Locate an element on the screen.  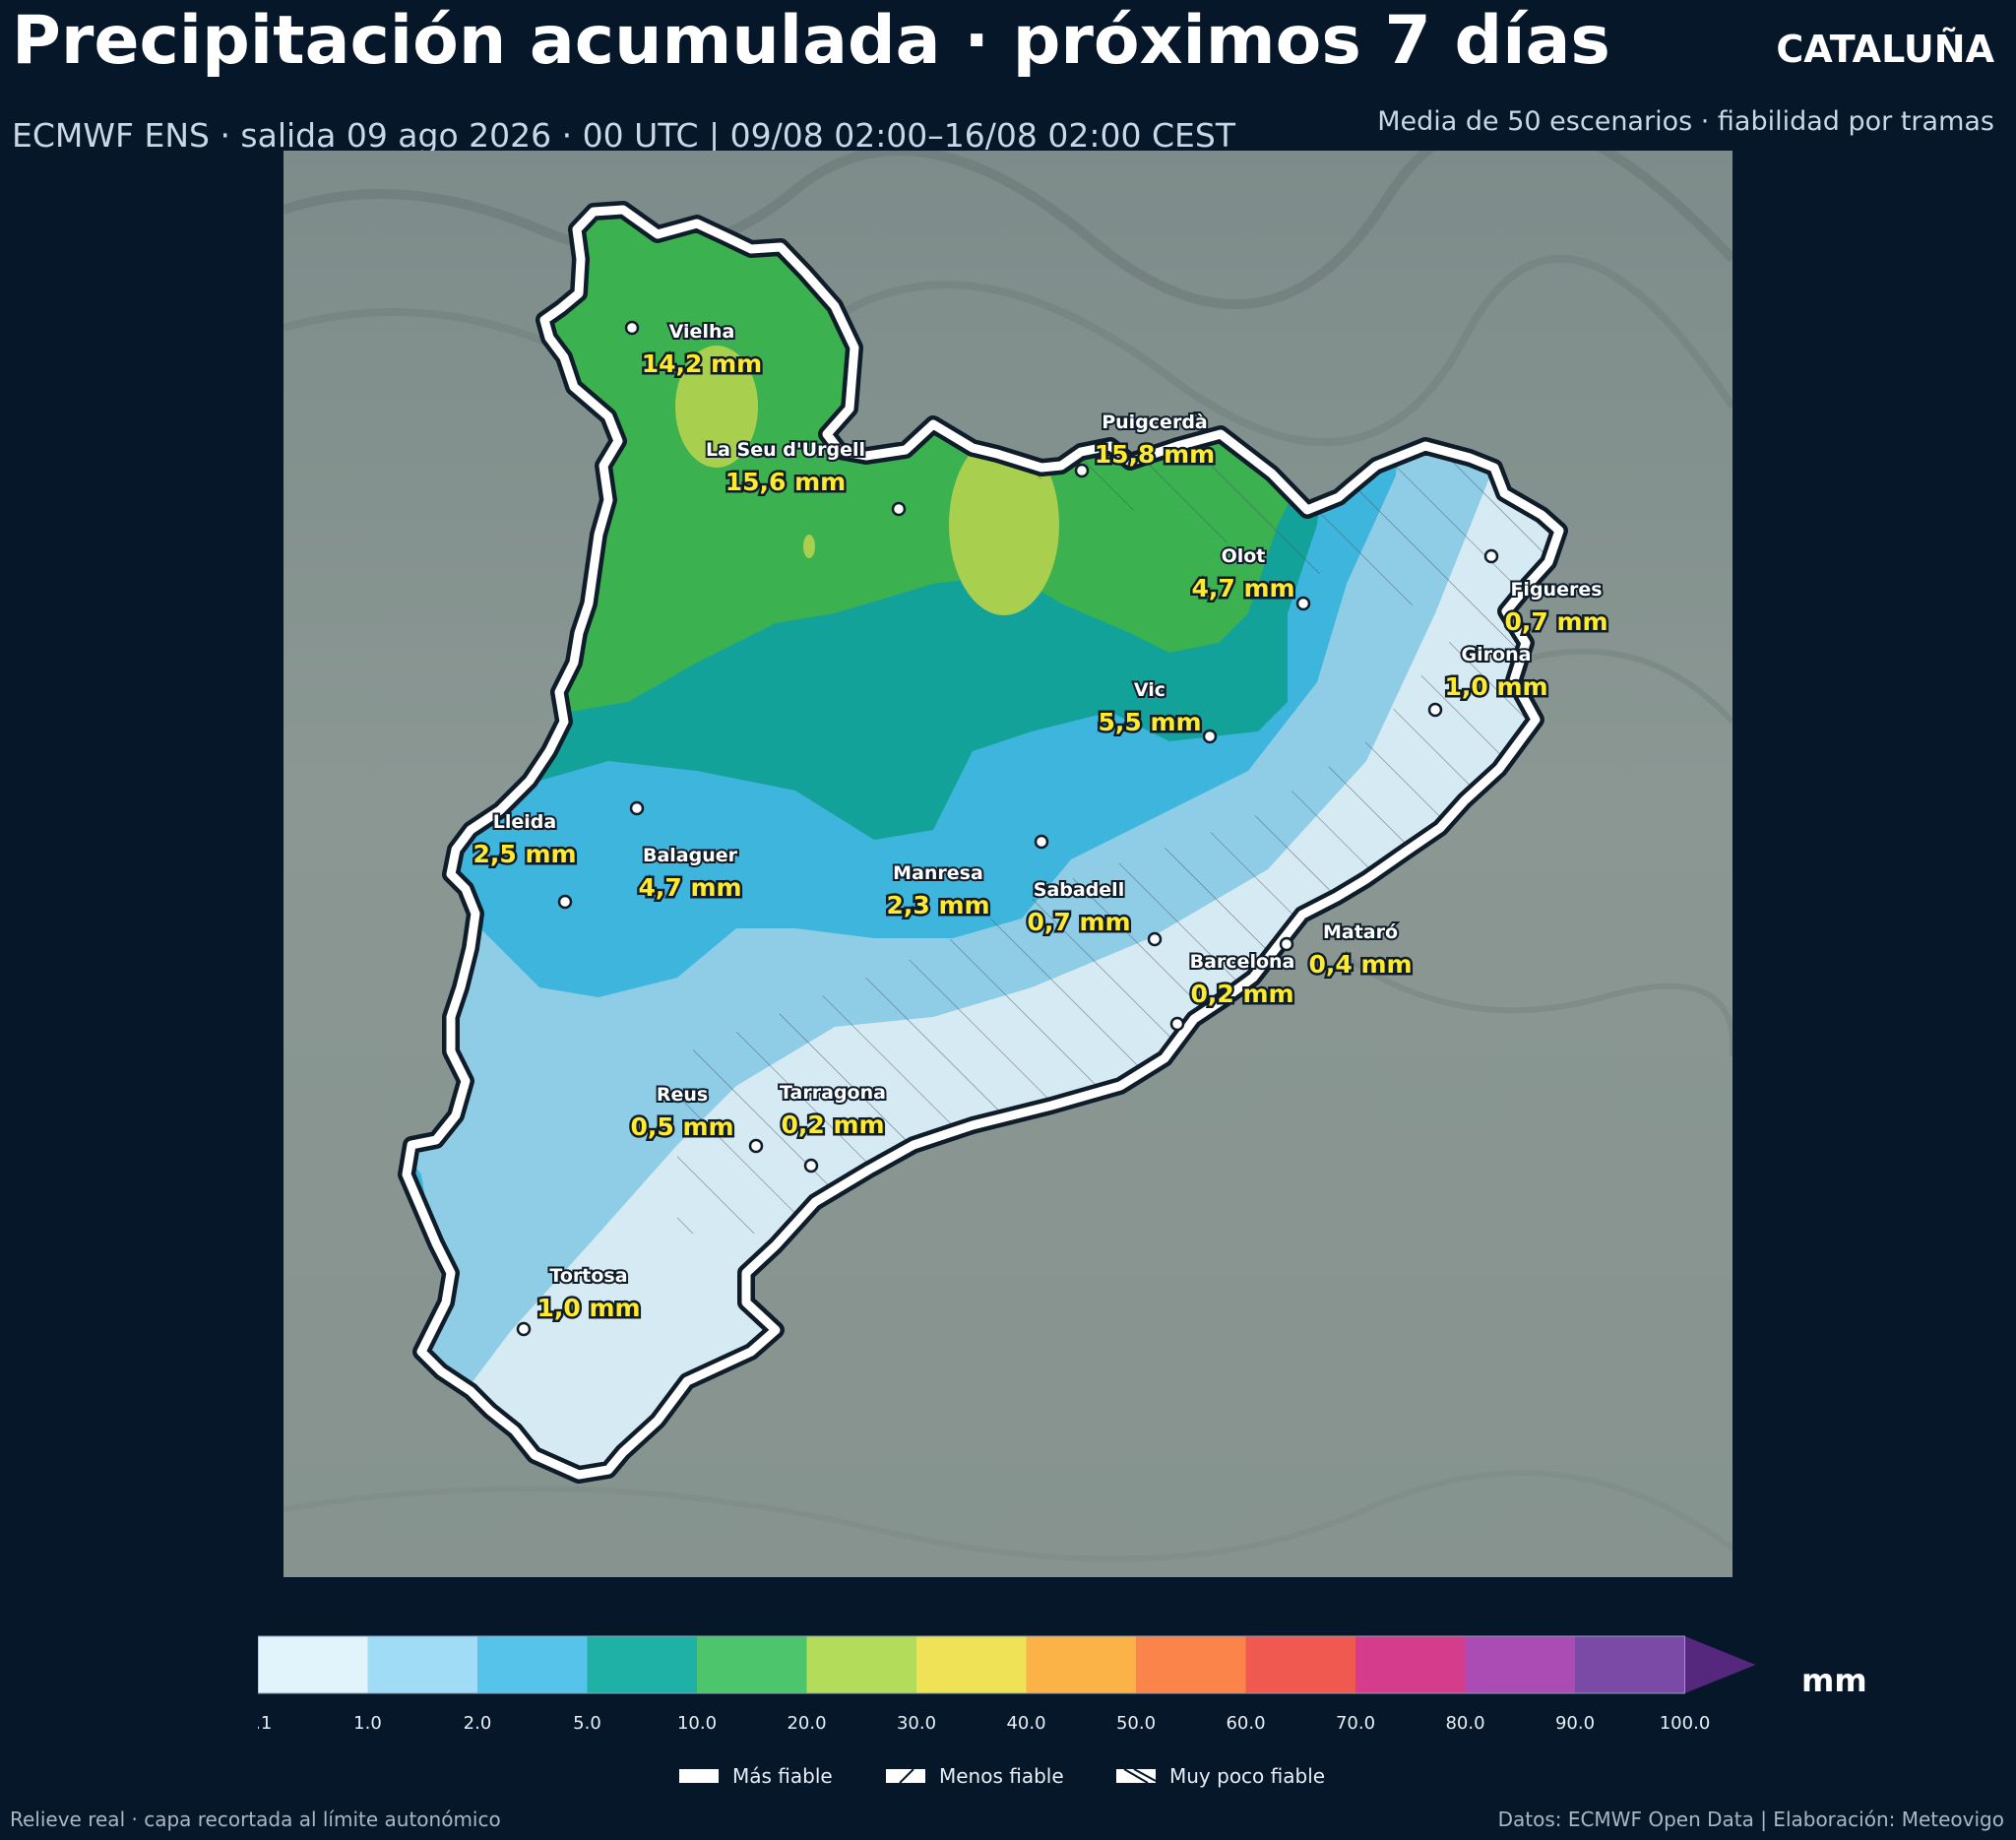
city-name: Lleida is located at coordinates (524, 822).